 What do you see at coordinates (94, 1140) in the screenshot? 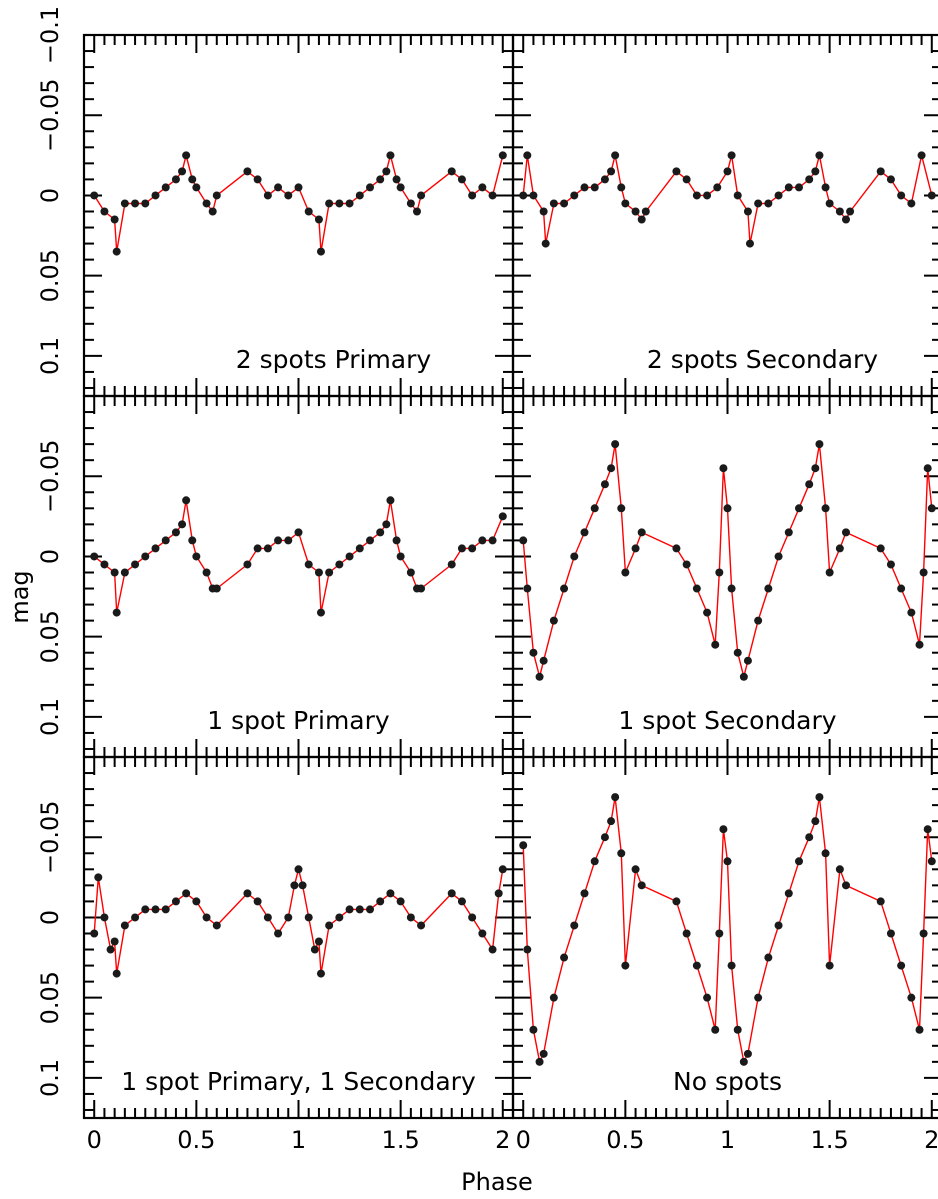
I see `x-tick-label: 0` at bounding box center [94, 1140].